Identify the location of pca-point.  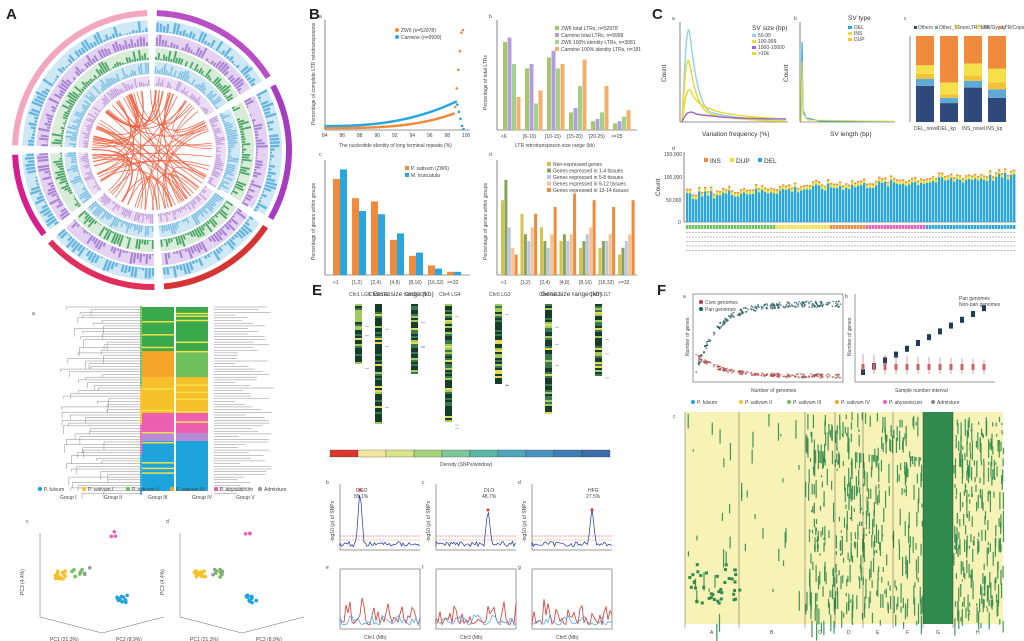
(115, 536).